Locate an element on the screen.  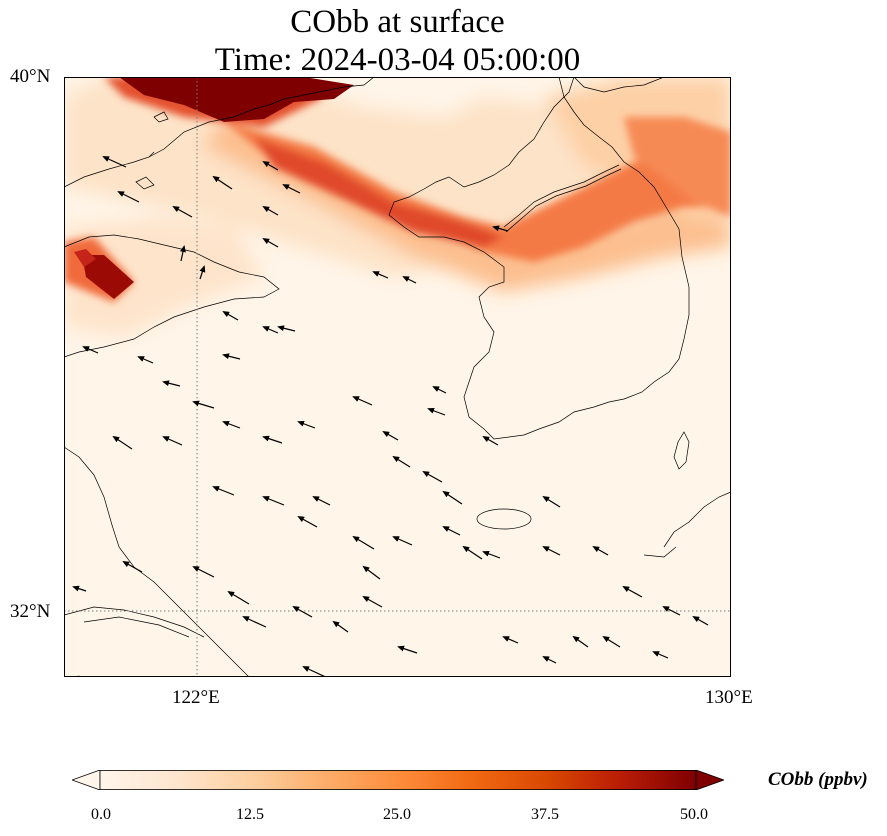
coast-korea-east is located at coordinates (619, 85).